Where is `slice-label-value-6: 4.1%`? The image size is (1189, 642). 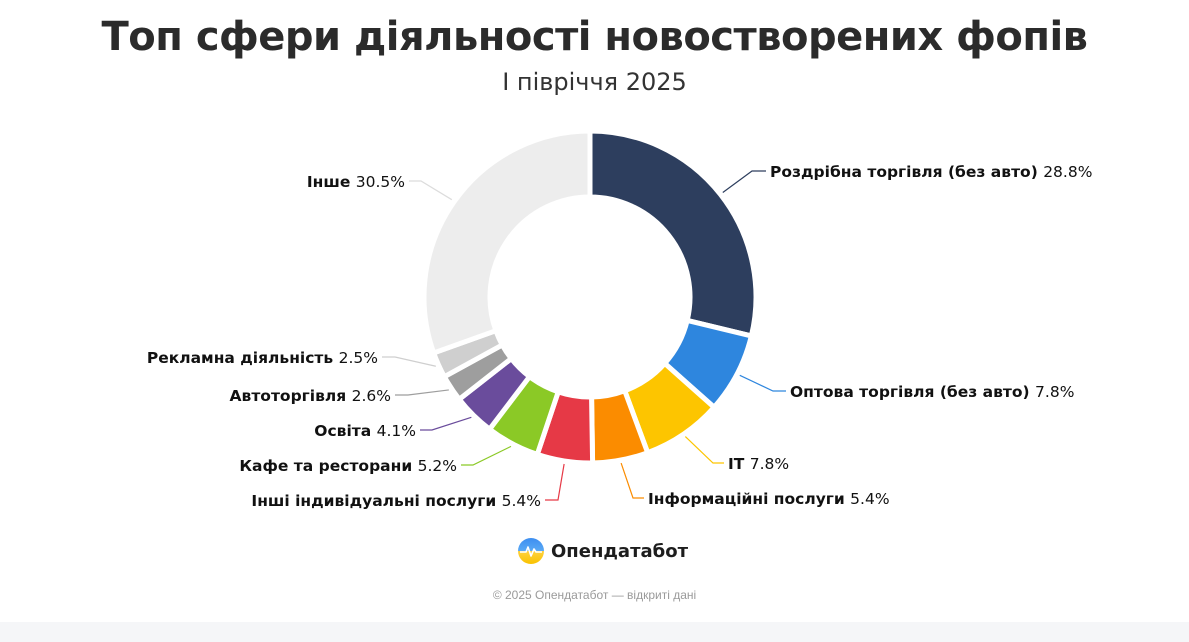
slice-label-value-6: 4.1% is located at coordinates (396, 431).